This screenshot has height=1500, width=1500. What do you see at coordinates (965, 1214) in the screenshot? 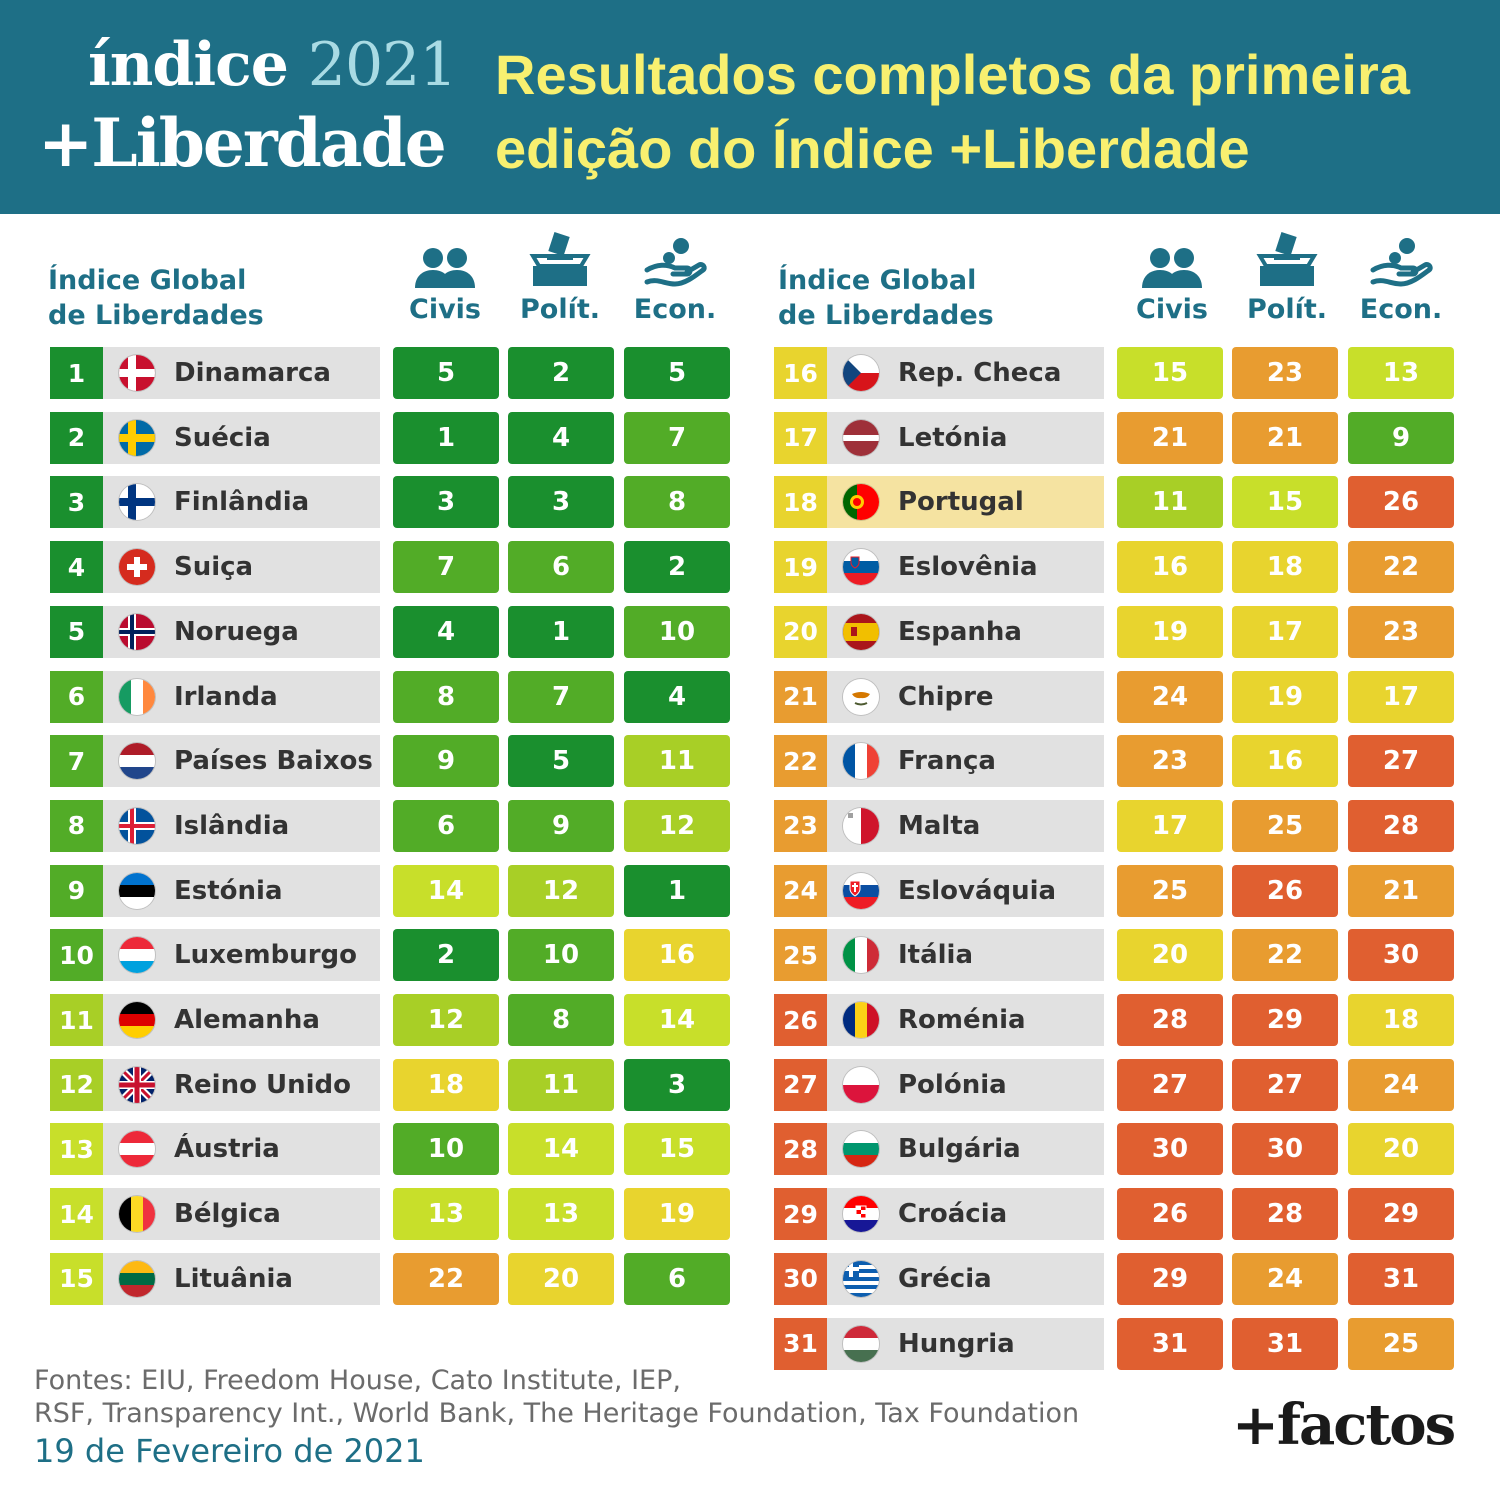
I see `country-cell: Croácia` at bounding box center [965, 1214].